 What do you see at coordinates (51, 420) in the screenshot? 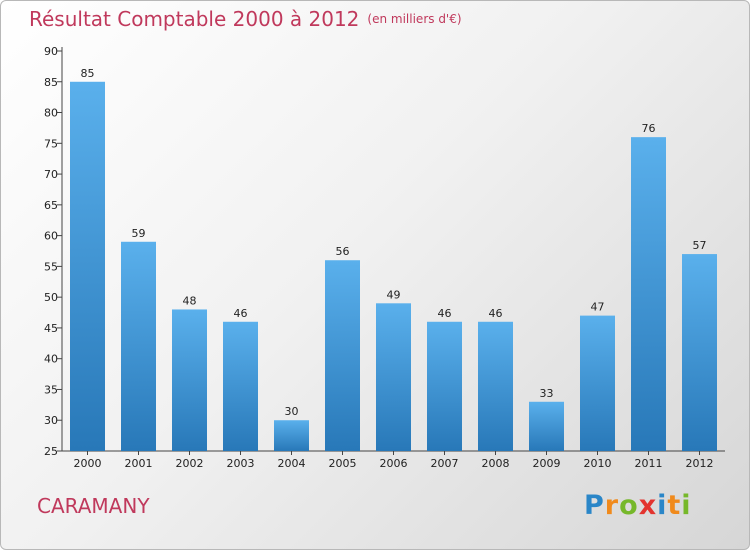
I see `y-tick-label: 30` at bounding box center [51, 420].